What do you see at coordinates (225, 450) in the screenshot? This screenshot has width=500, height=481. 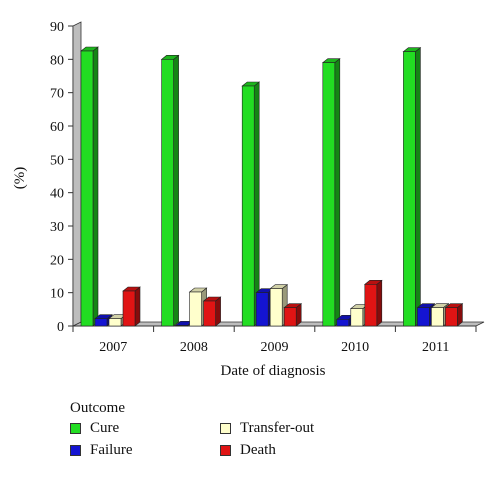 I see `legend-swatch-death` at bounding box center [225, 450].